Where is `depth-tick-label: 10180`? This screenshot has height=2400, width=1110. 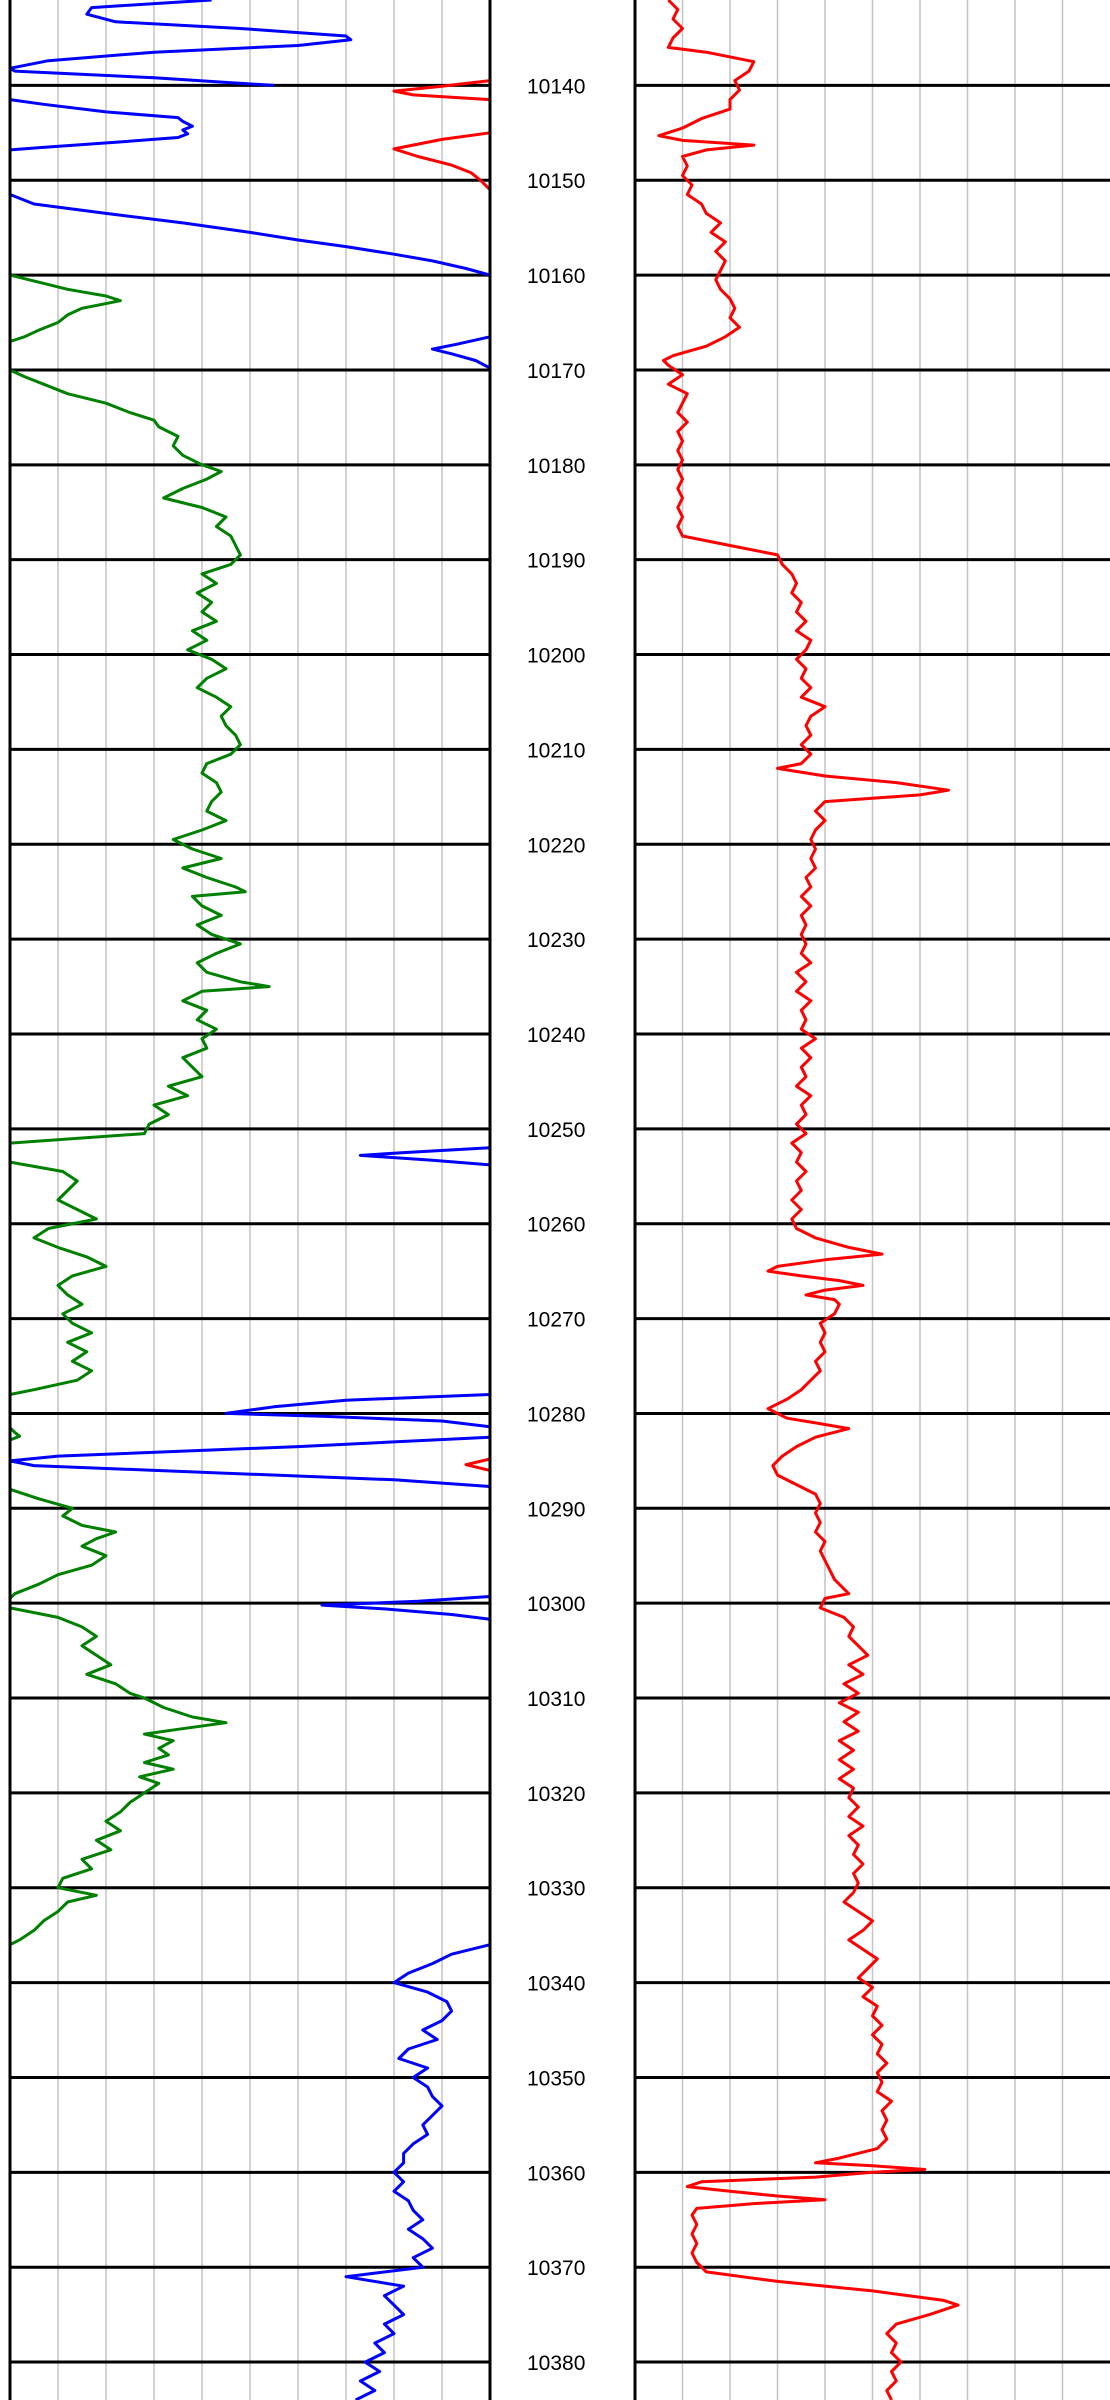
depth-tick-label: 10180 is located at coordinates (556, 466).